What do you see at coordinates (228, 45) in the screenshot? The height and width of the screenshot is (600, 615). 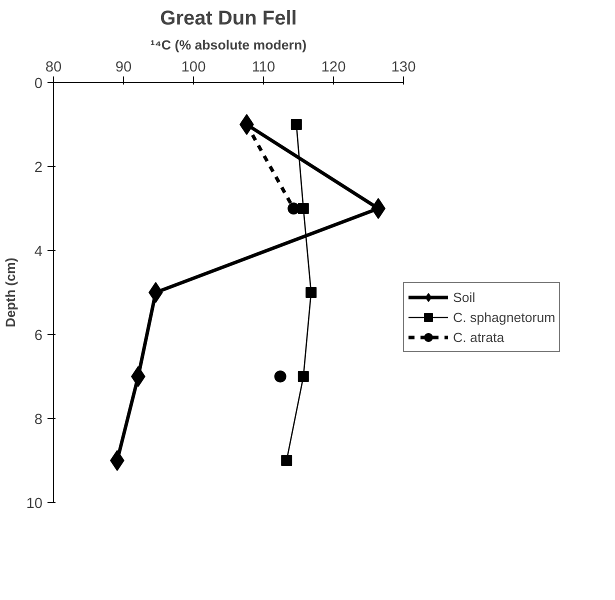 I see `x-axis-title: ¹⁴C (% absolute modern)` at bounding box center [228, 45].